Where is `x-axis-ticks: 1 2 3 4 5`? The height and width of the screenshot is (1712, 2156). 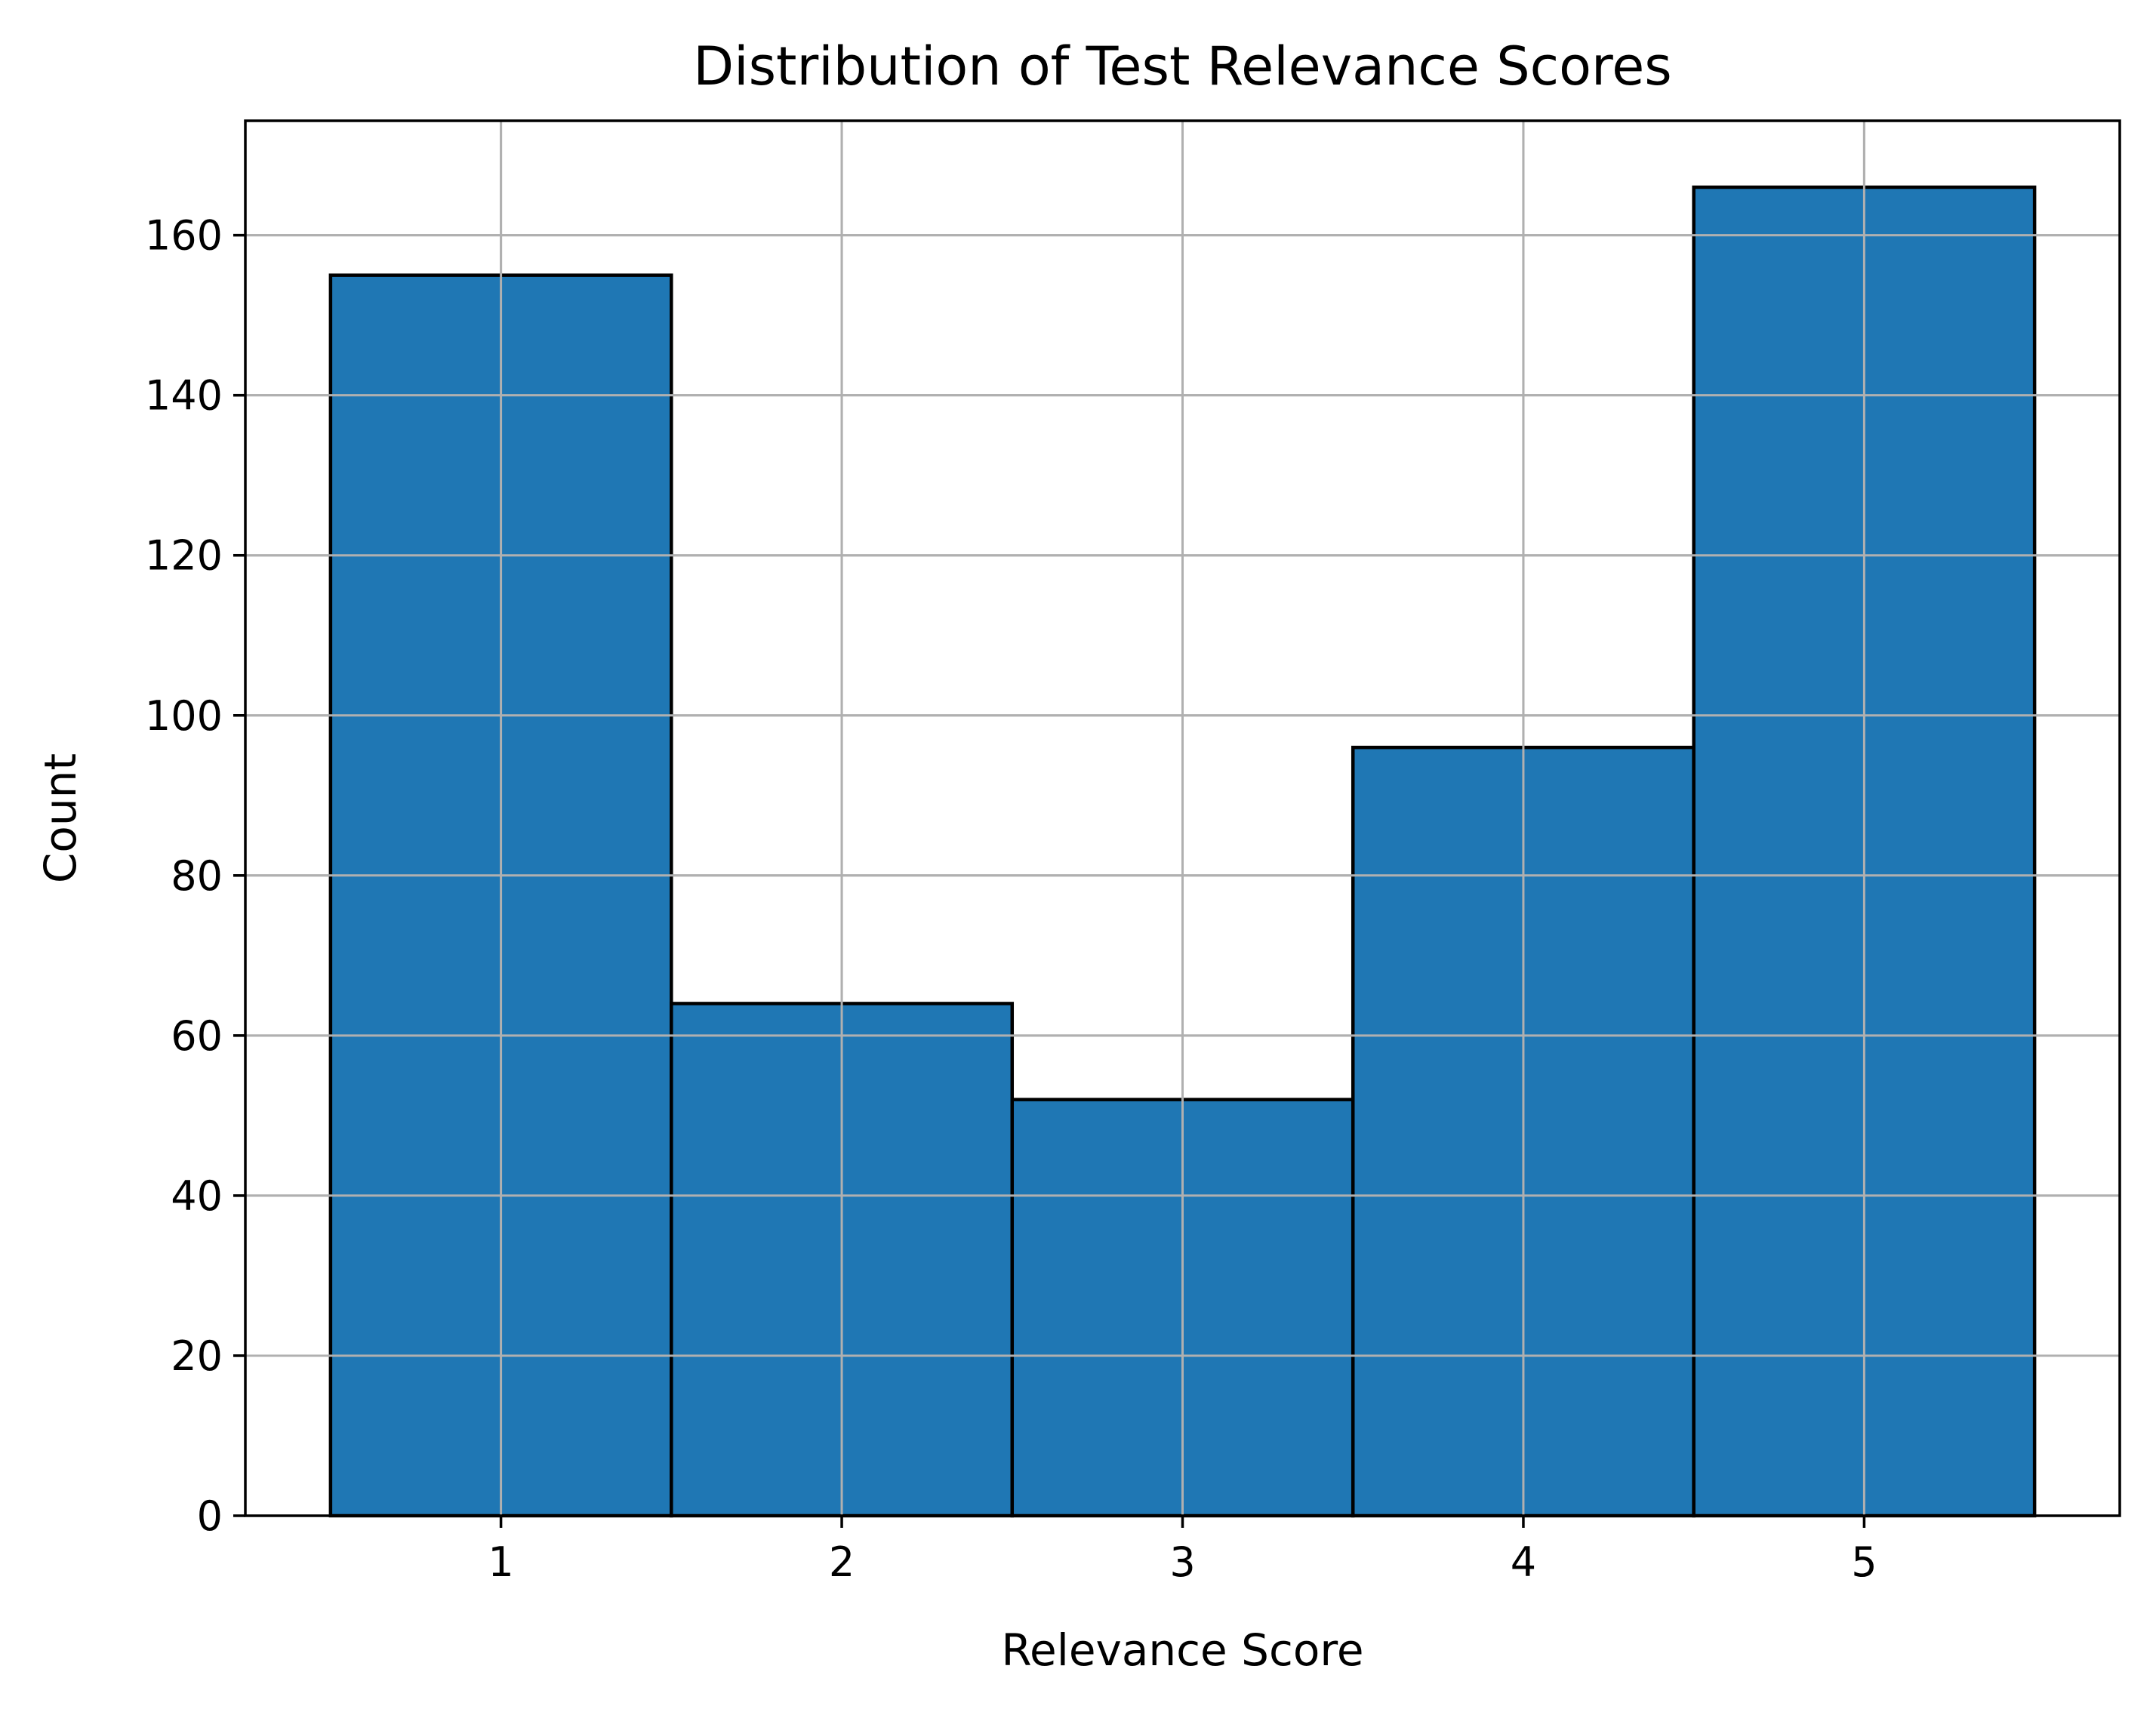 x-axis-ticks: 1 2 3 4 5 is located at coordinates (1182, 1551).